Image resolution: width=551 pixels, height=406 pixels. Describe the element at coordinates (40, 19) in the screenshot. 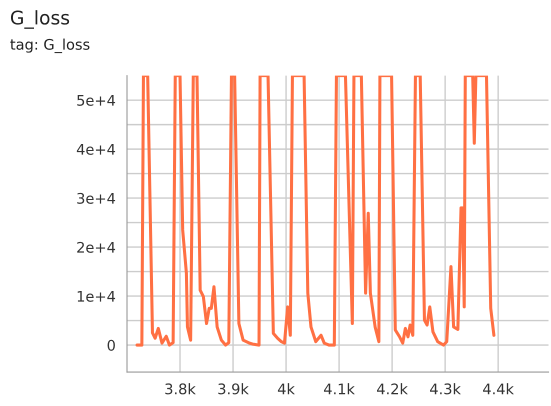

I see `chart-title: G_loss` at that location.